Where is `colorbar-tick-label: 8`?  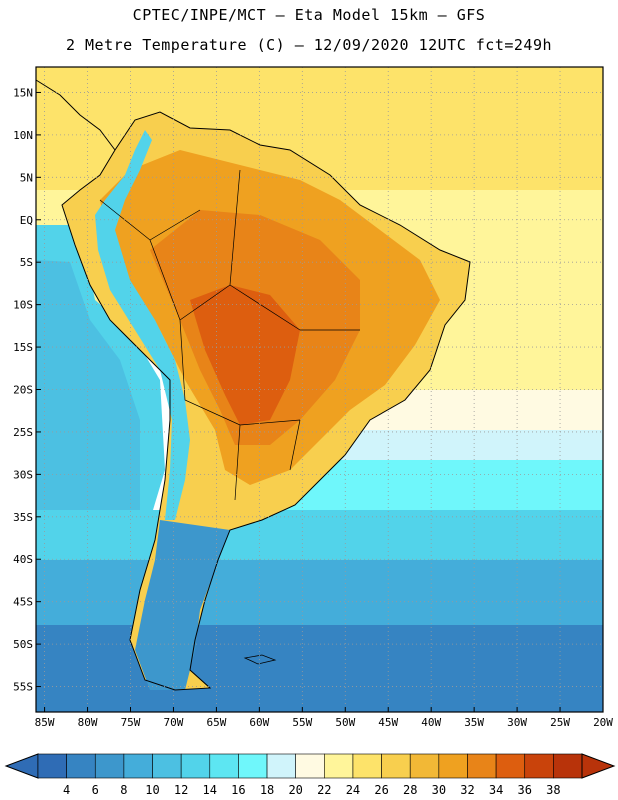 colorbar-tick-label: 8 is located at coordinates (124, 790).